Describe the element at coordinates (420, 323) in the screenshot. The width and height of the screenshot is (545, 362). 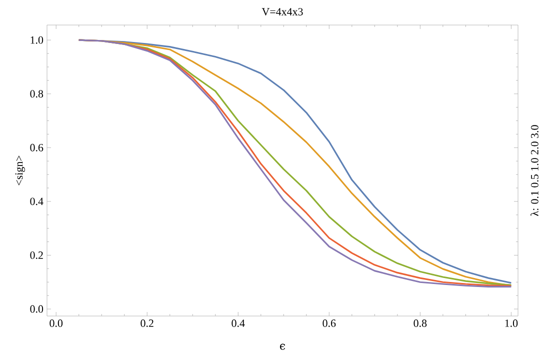
I see `x-tick-label: 0.8` at that location.